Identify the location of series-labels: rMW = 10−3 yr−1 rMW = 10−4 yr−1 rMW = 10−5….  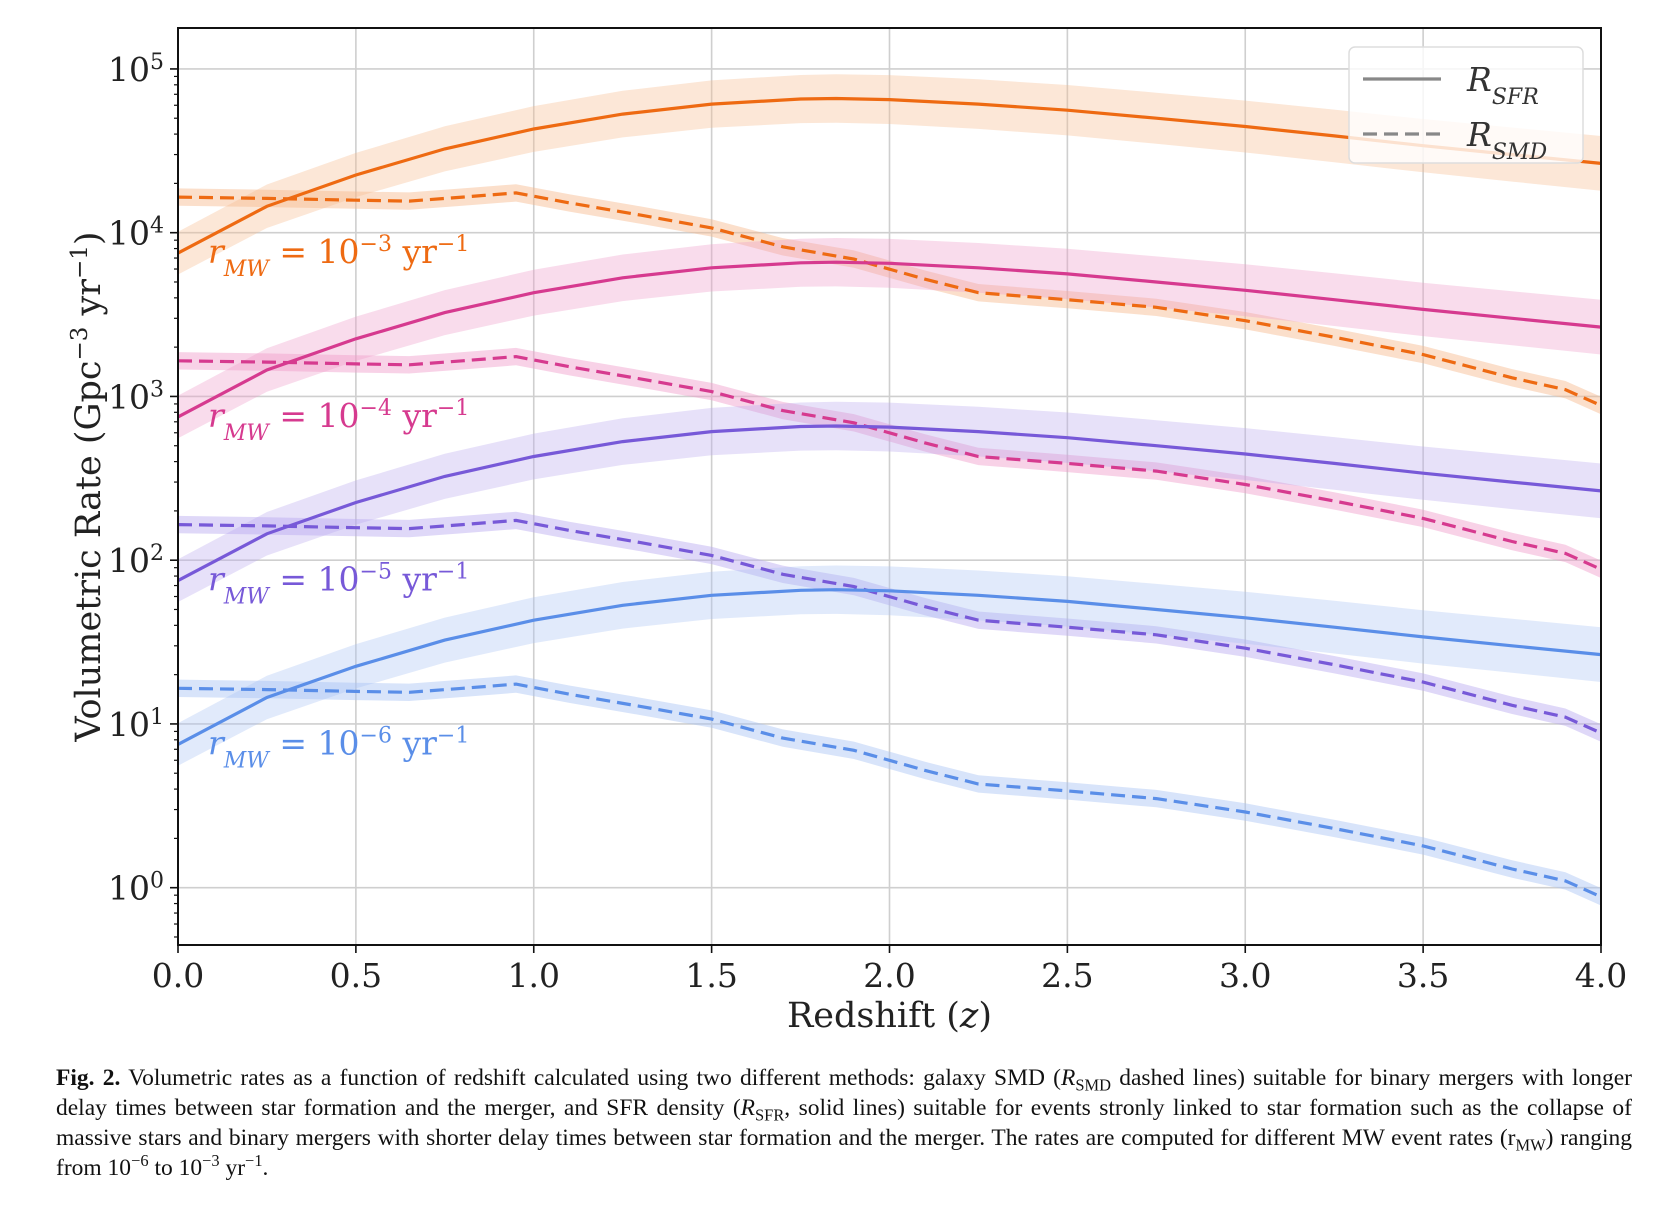
(338, 502).